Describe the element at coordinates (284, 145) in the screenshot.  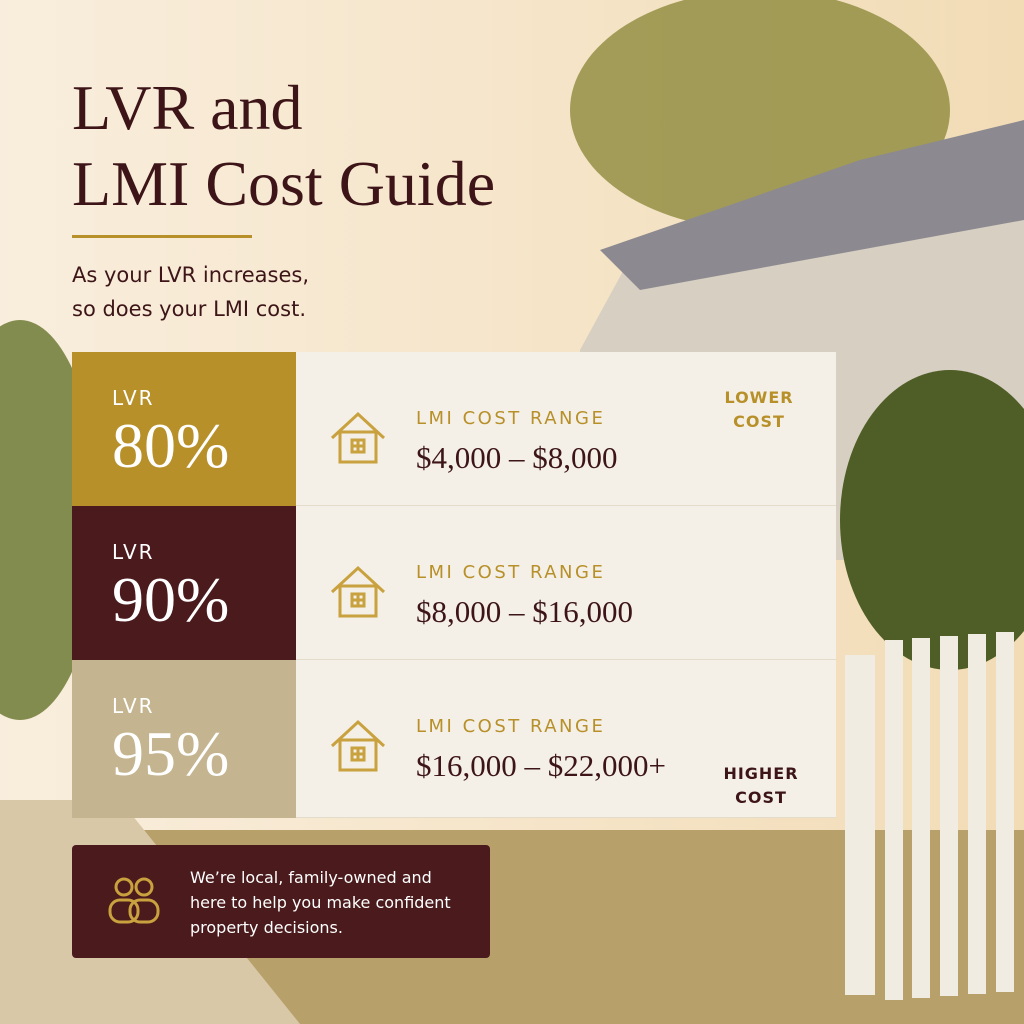
I see `title: LVR and LMI Cost Guide` at that location.